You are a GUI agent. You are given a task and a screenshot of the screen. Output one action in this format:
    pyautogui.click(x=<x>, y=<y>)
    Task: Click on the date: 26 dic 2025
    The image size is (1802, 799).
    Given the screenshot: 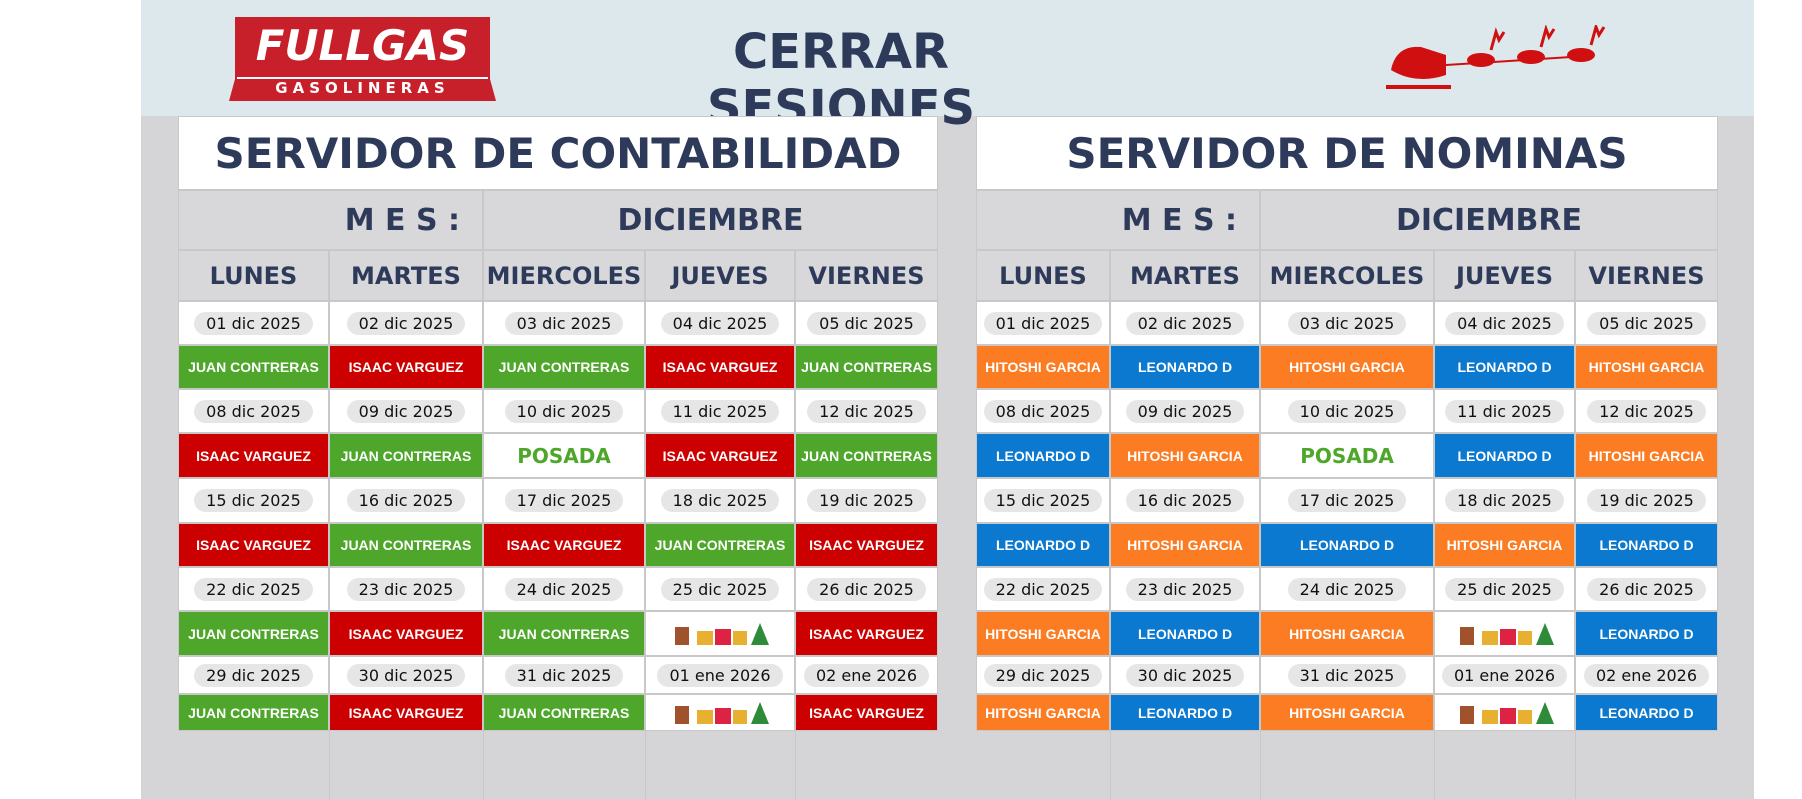 What is the action you would take?
    pyautogui.click(x=1646, y=589)
    